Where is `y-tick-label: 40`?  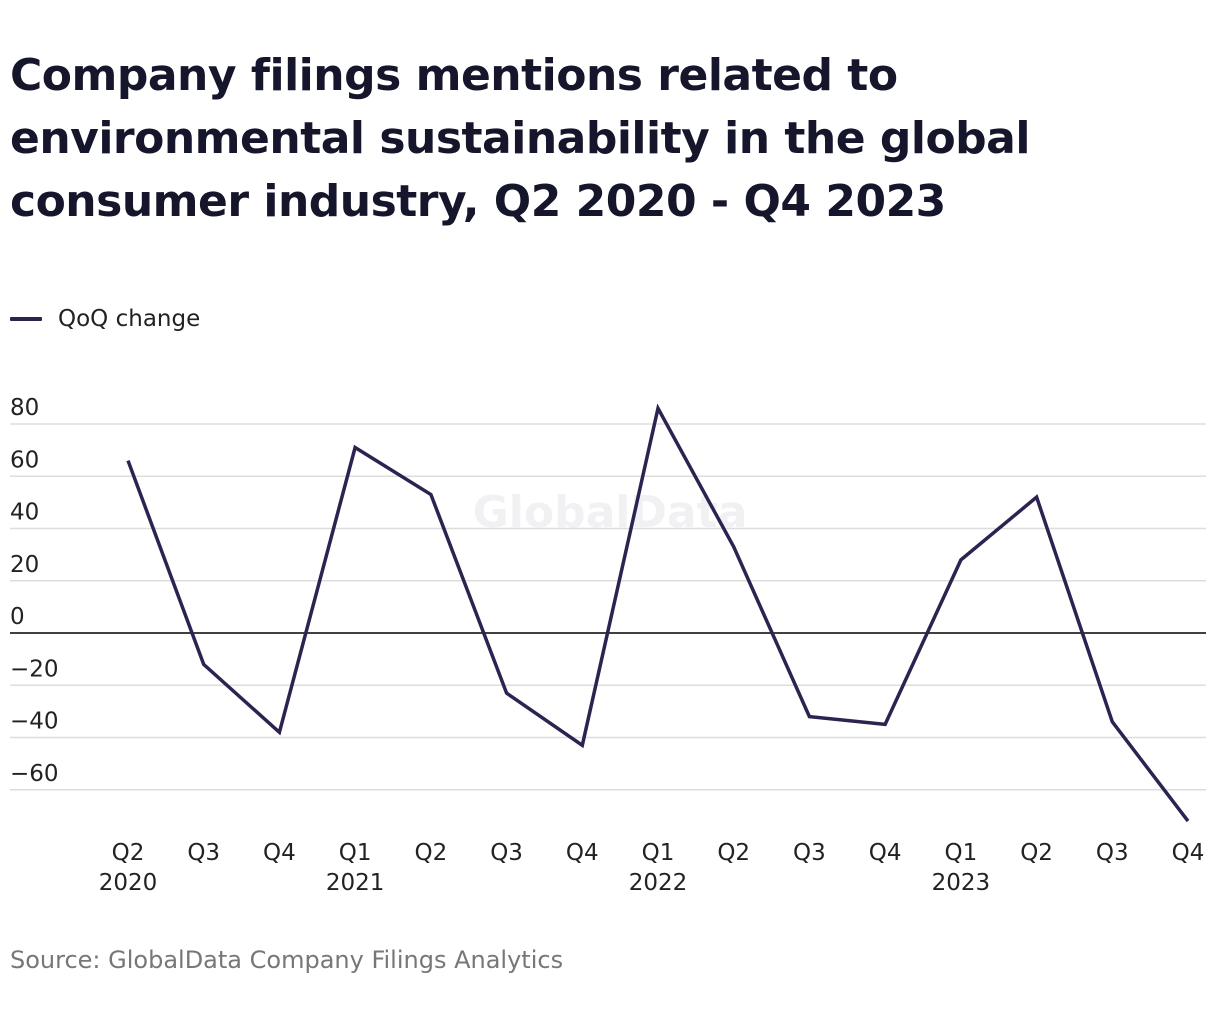
y-tick-label: 40 is located at coordinates (24, 513).